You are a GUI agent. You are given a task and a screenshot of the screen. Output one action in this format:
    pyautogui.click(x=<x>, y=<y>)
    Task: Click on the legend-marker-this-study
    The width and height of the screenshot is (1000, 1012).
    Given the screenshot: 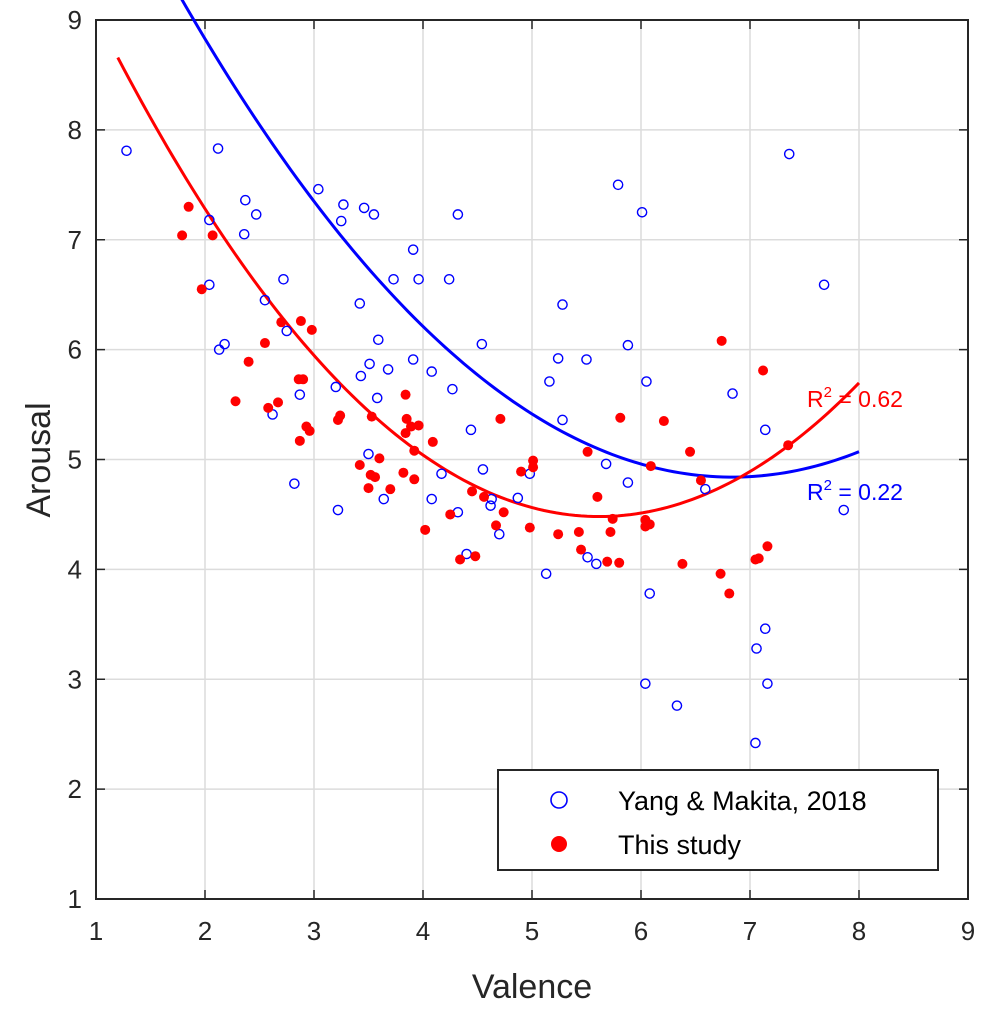 What is the action you would take?
    pyautogui.click(x=559, y=844)
    